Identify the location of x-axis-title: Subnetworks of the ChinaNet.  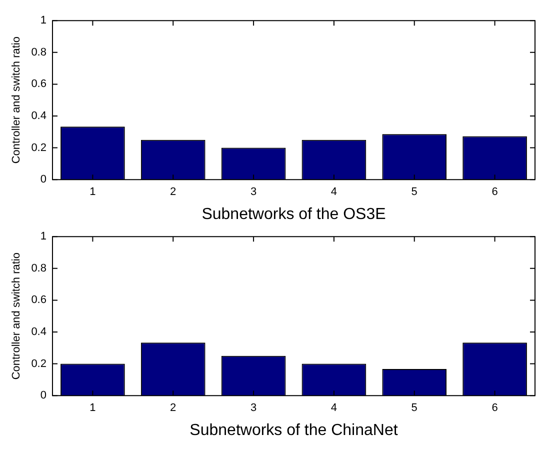
(294, 430).